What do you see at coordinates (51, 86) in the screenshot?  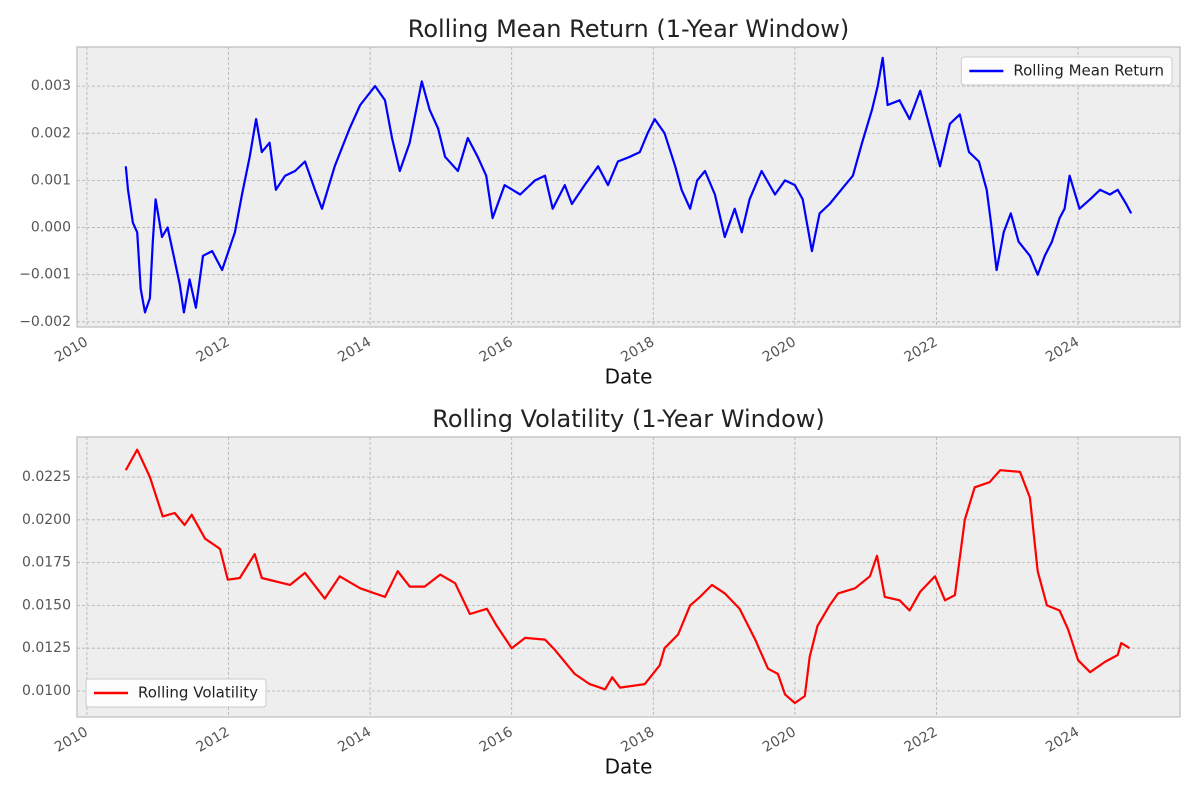 I see `y-tick-label: 0.003` at bounding box center [51, 86].